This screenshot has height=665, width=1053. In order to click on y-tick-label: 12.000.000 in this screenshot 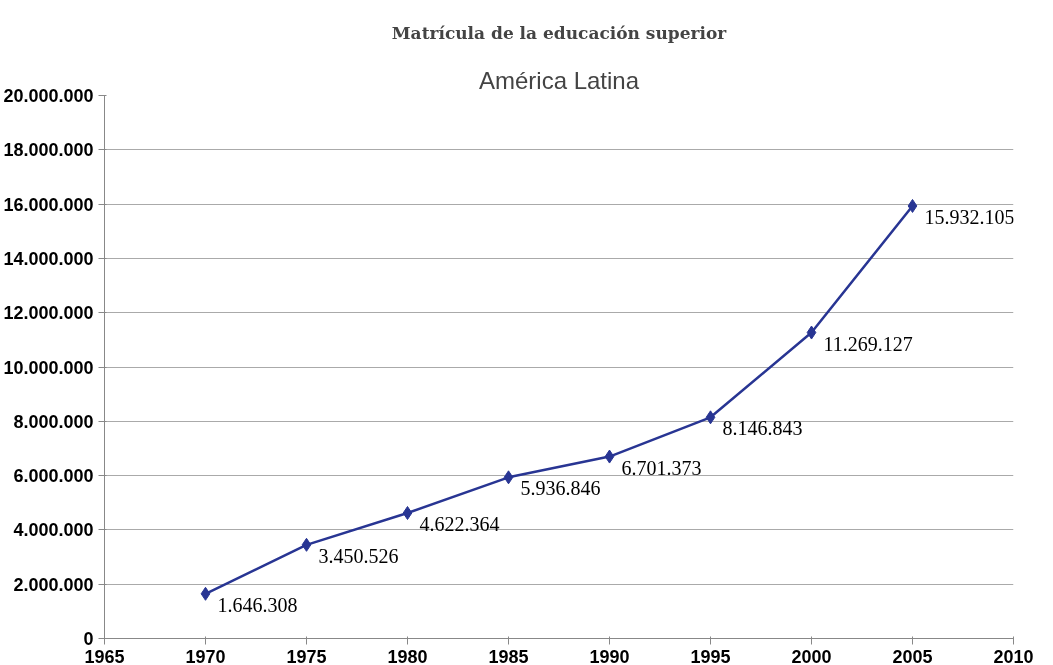, I will do `click(48, 313)`.